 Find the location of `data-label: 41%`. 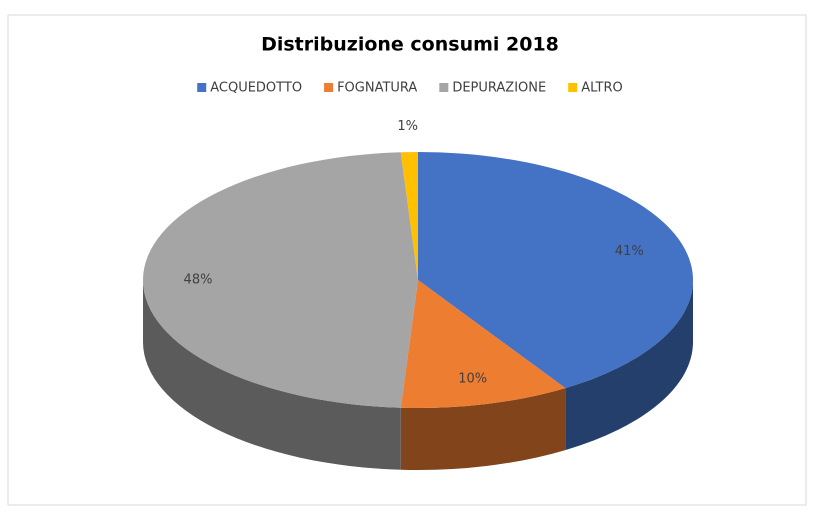

data-label: 41% is located at coordinates (629, 251).